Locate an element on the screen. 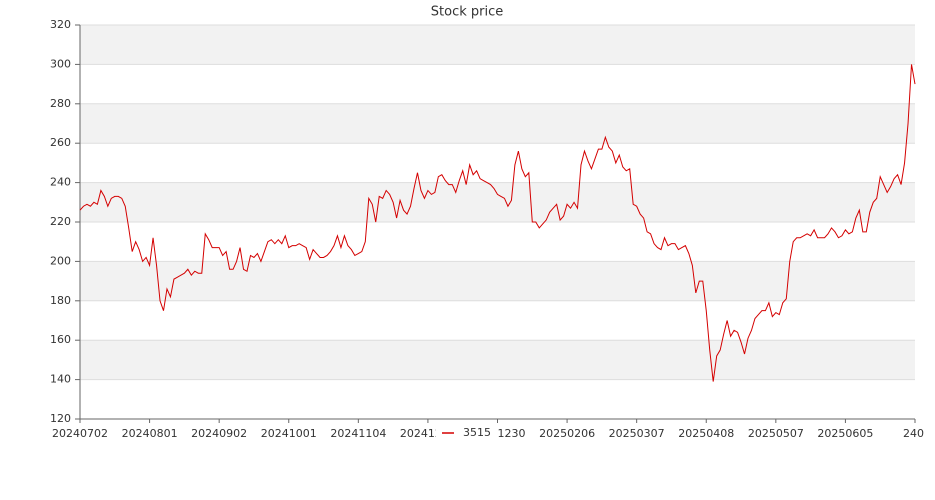 This screenshot has width=935, height=500. x-tick-label: 20250408 is located at coordinates (706, 433).